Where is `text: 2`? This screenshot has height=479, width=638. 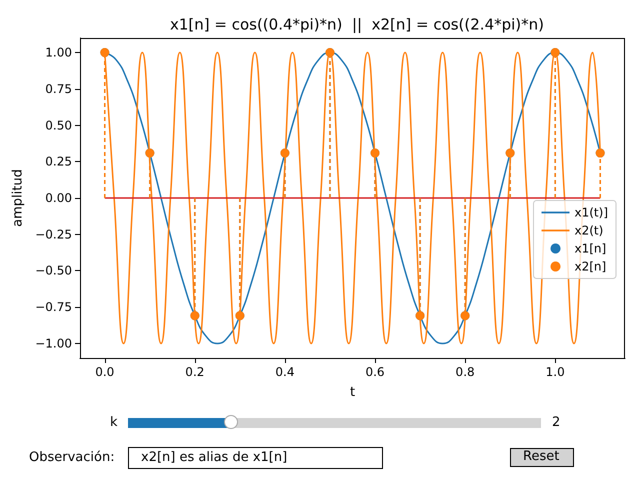
text: 2 is located at coordinates (556, 422).